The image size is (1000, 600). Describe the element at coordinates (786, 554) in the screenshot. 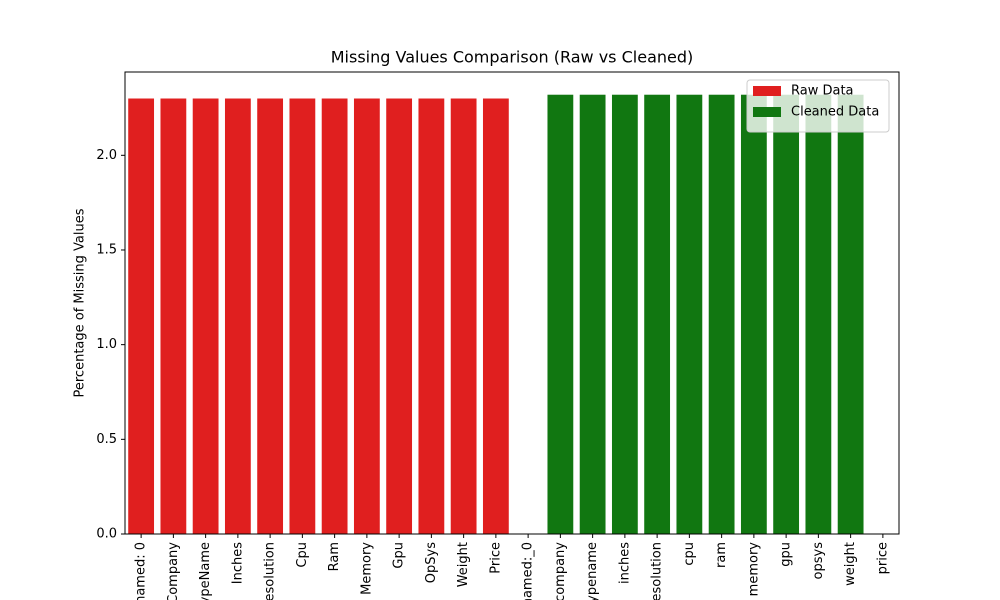

I see `x-tick-label: gpu` at that location.